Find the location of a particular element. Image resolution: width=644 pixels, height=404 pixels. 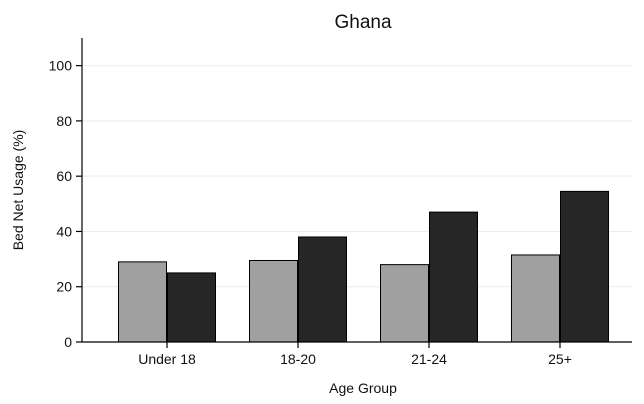

y-tick-label: 100 is located at coordinates (61, 66).